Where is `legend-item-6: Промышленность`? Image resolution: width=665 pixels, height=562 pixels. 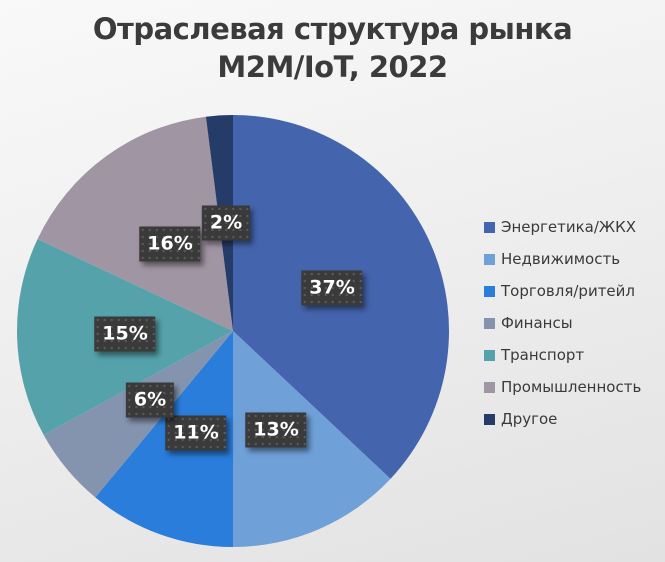
legend-item-6: Промышленность is located at coordinates (562, 387).